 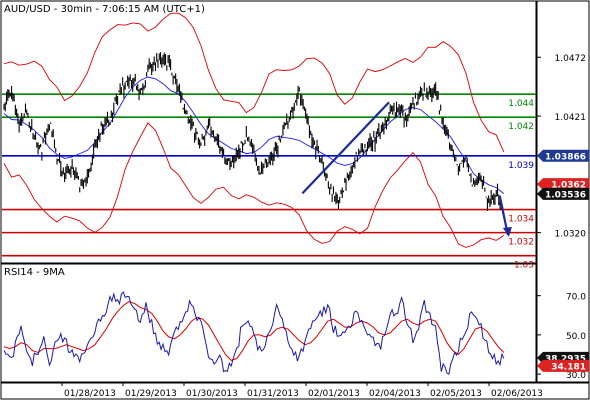 I want to click on time-axis-strip, so click(x=295, y=391).